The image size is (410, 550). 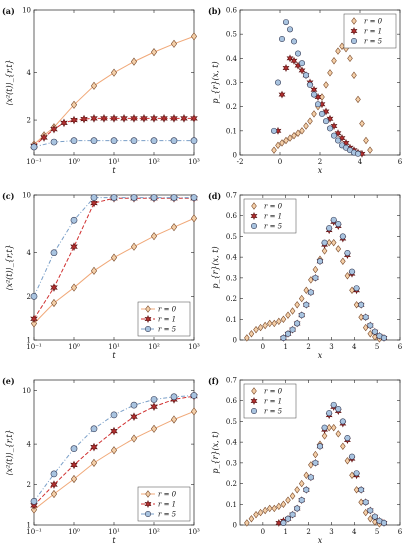 What do you see at coordinates (167, 515) in the screenshot?
I see `legend-label: r = 5` at bounding box center [167, 515].